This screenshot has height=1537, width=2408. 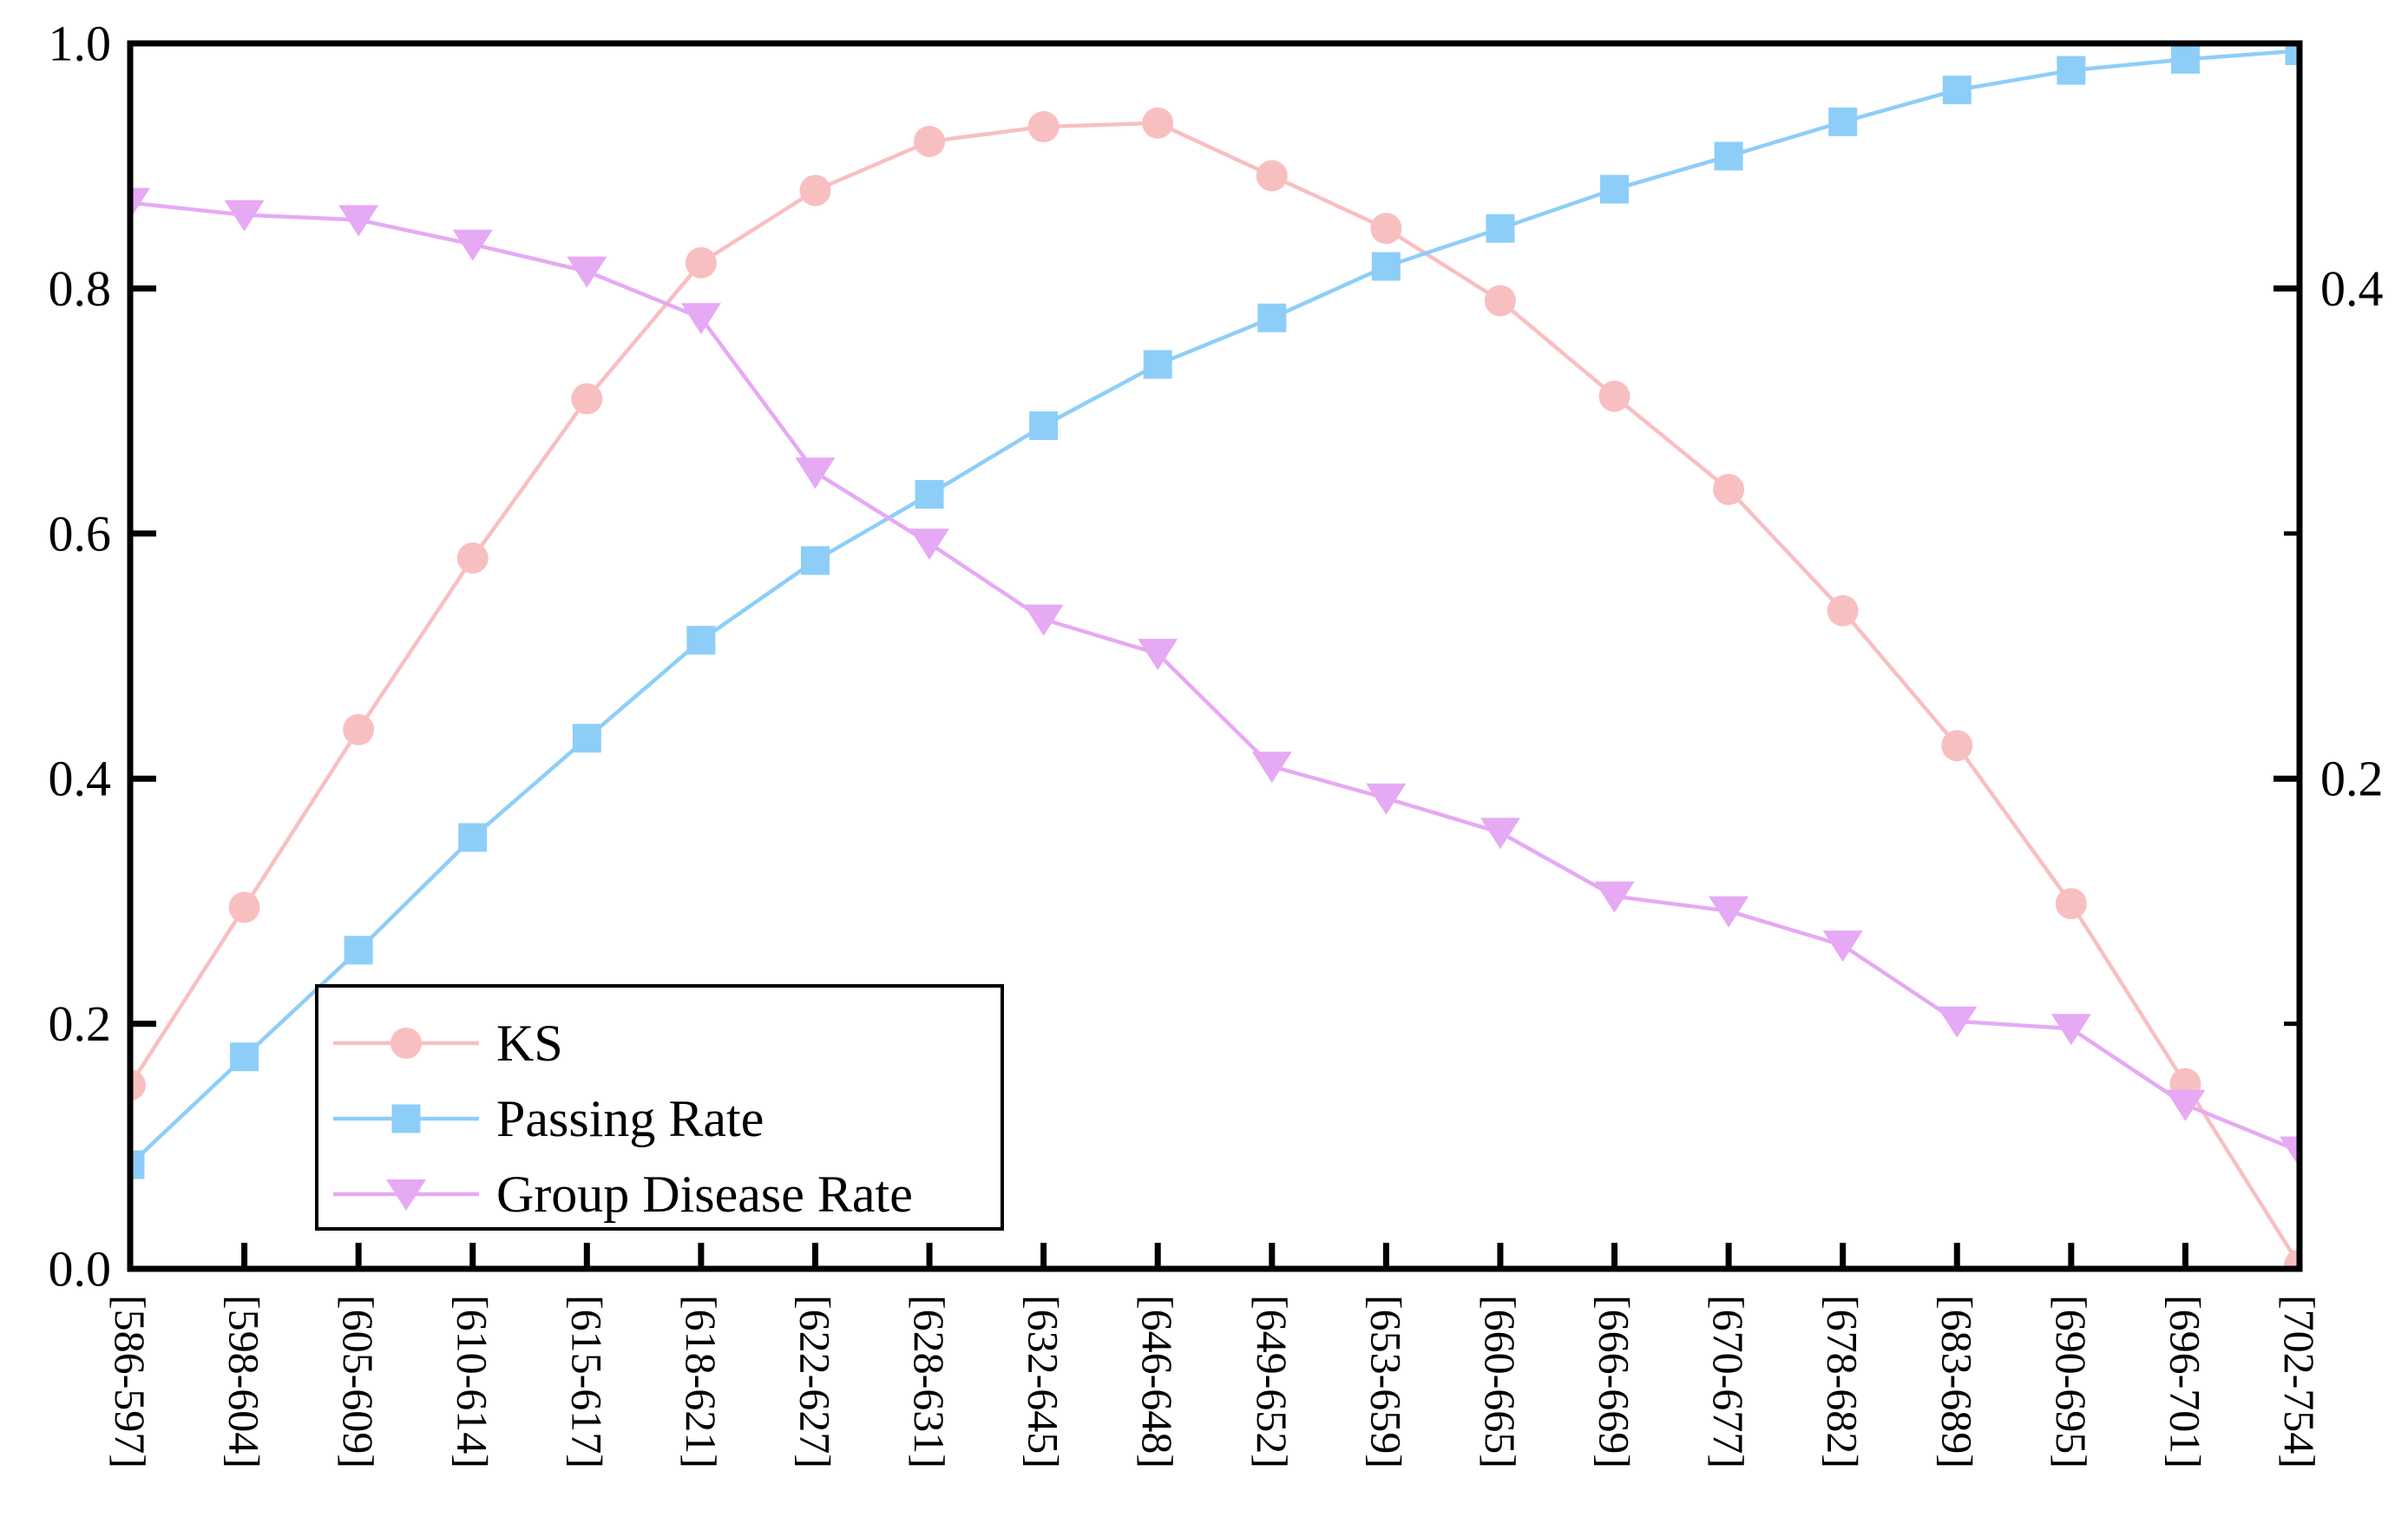 I want to click on left-tick-label: 1.0, so click(x=80, y=44).